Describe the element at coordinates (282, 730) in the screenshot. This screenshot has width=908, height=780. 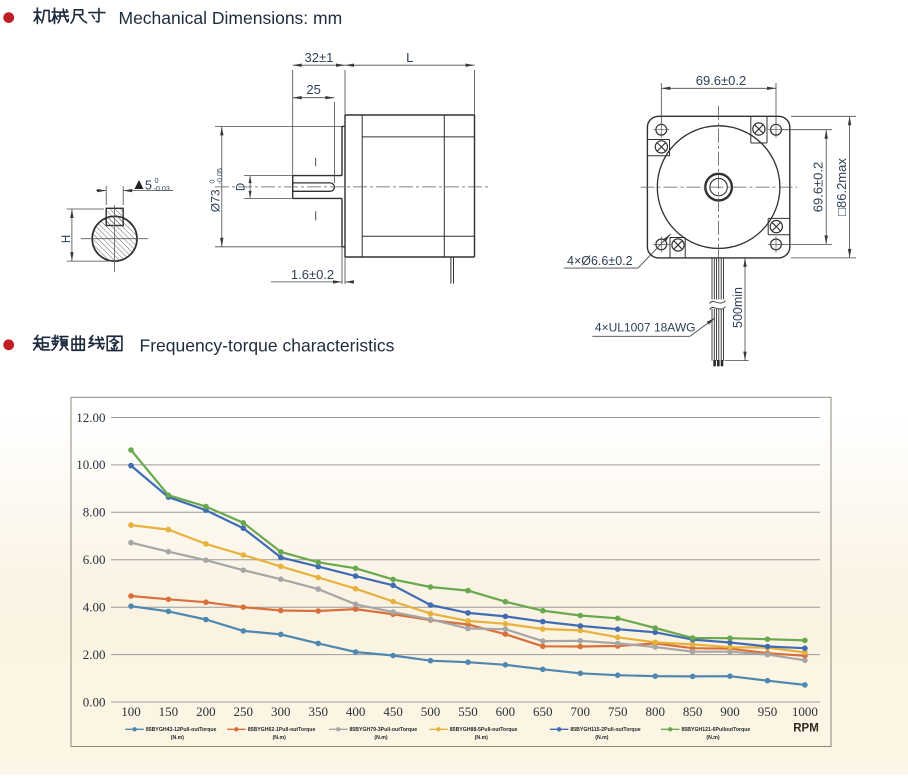
I see `svg-text: 85BYGH62-1Pull-outTorque` at that location.